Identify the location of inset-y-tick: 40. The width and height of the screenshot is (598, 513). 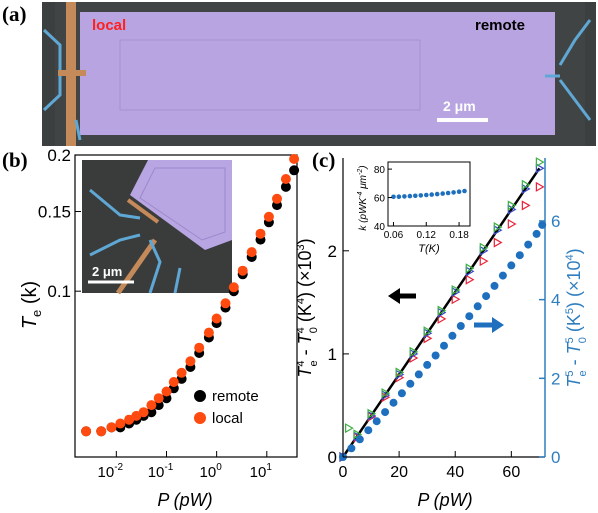
(380, 227).